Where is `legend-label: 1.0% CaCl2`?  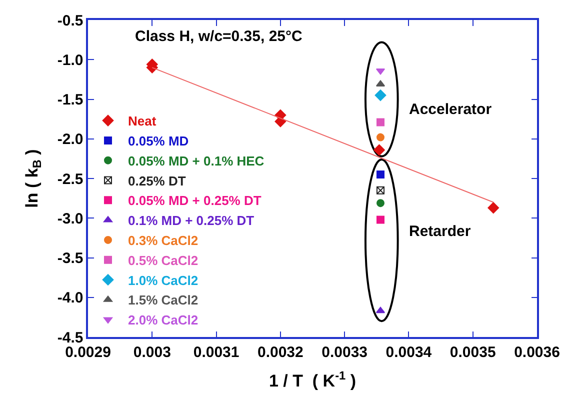 legend-label: 1.0% CaCl2 is located at coordinates (163, 280).